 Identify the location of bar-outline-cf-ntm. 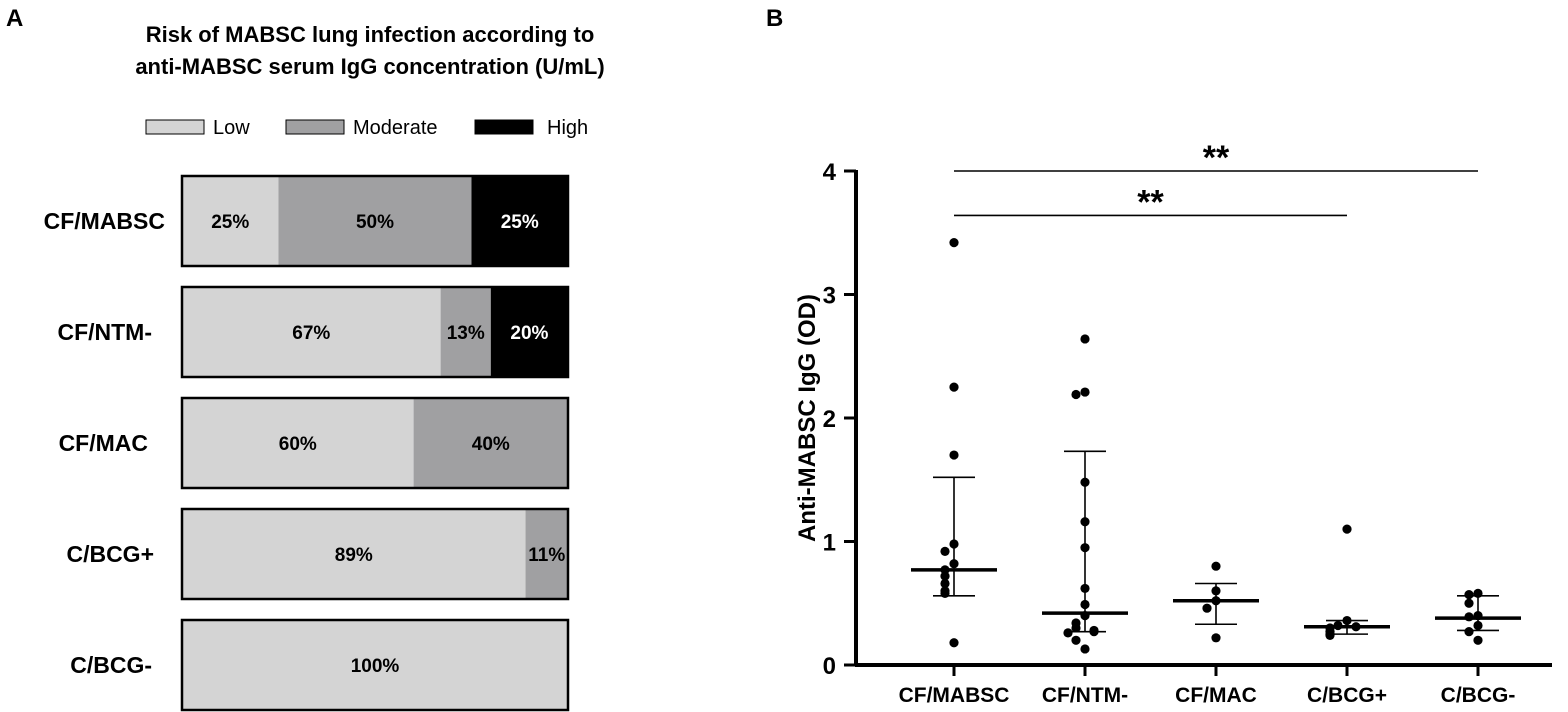
(375, 332).